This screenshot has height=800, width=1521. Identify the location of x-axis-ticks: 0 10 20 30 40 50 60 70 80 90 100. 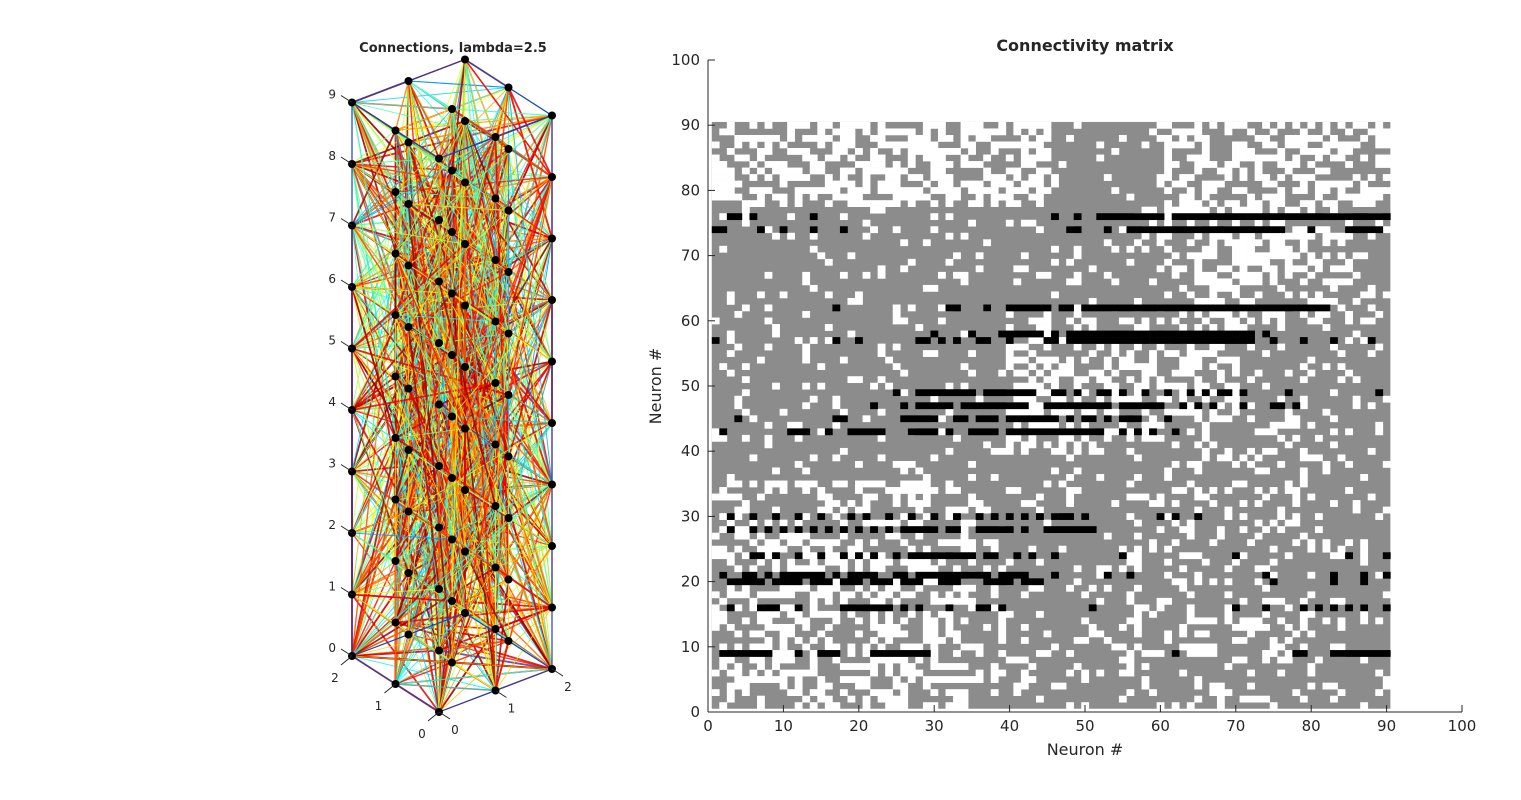
(1089, 720).